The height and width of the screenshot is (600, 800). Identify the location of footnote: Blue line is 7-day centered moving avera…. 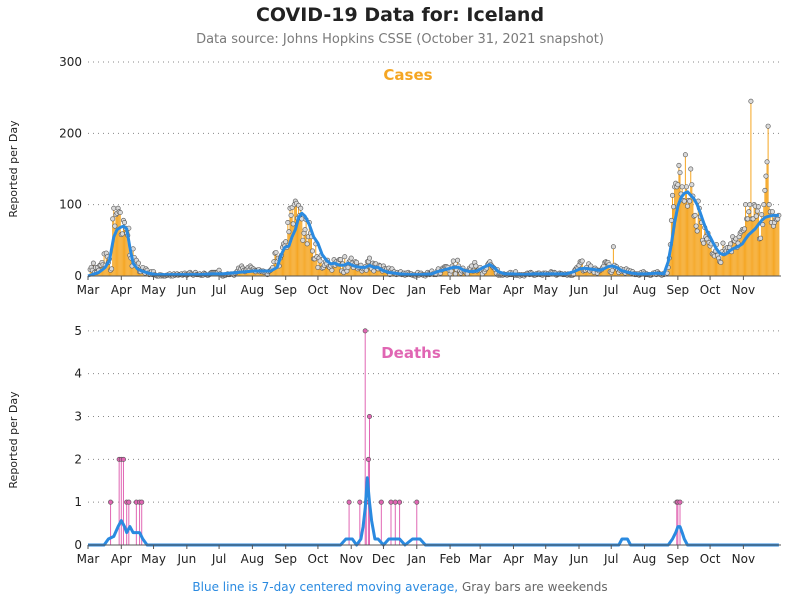
(400, 587).